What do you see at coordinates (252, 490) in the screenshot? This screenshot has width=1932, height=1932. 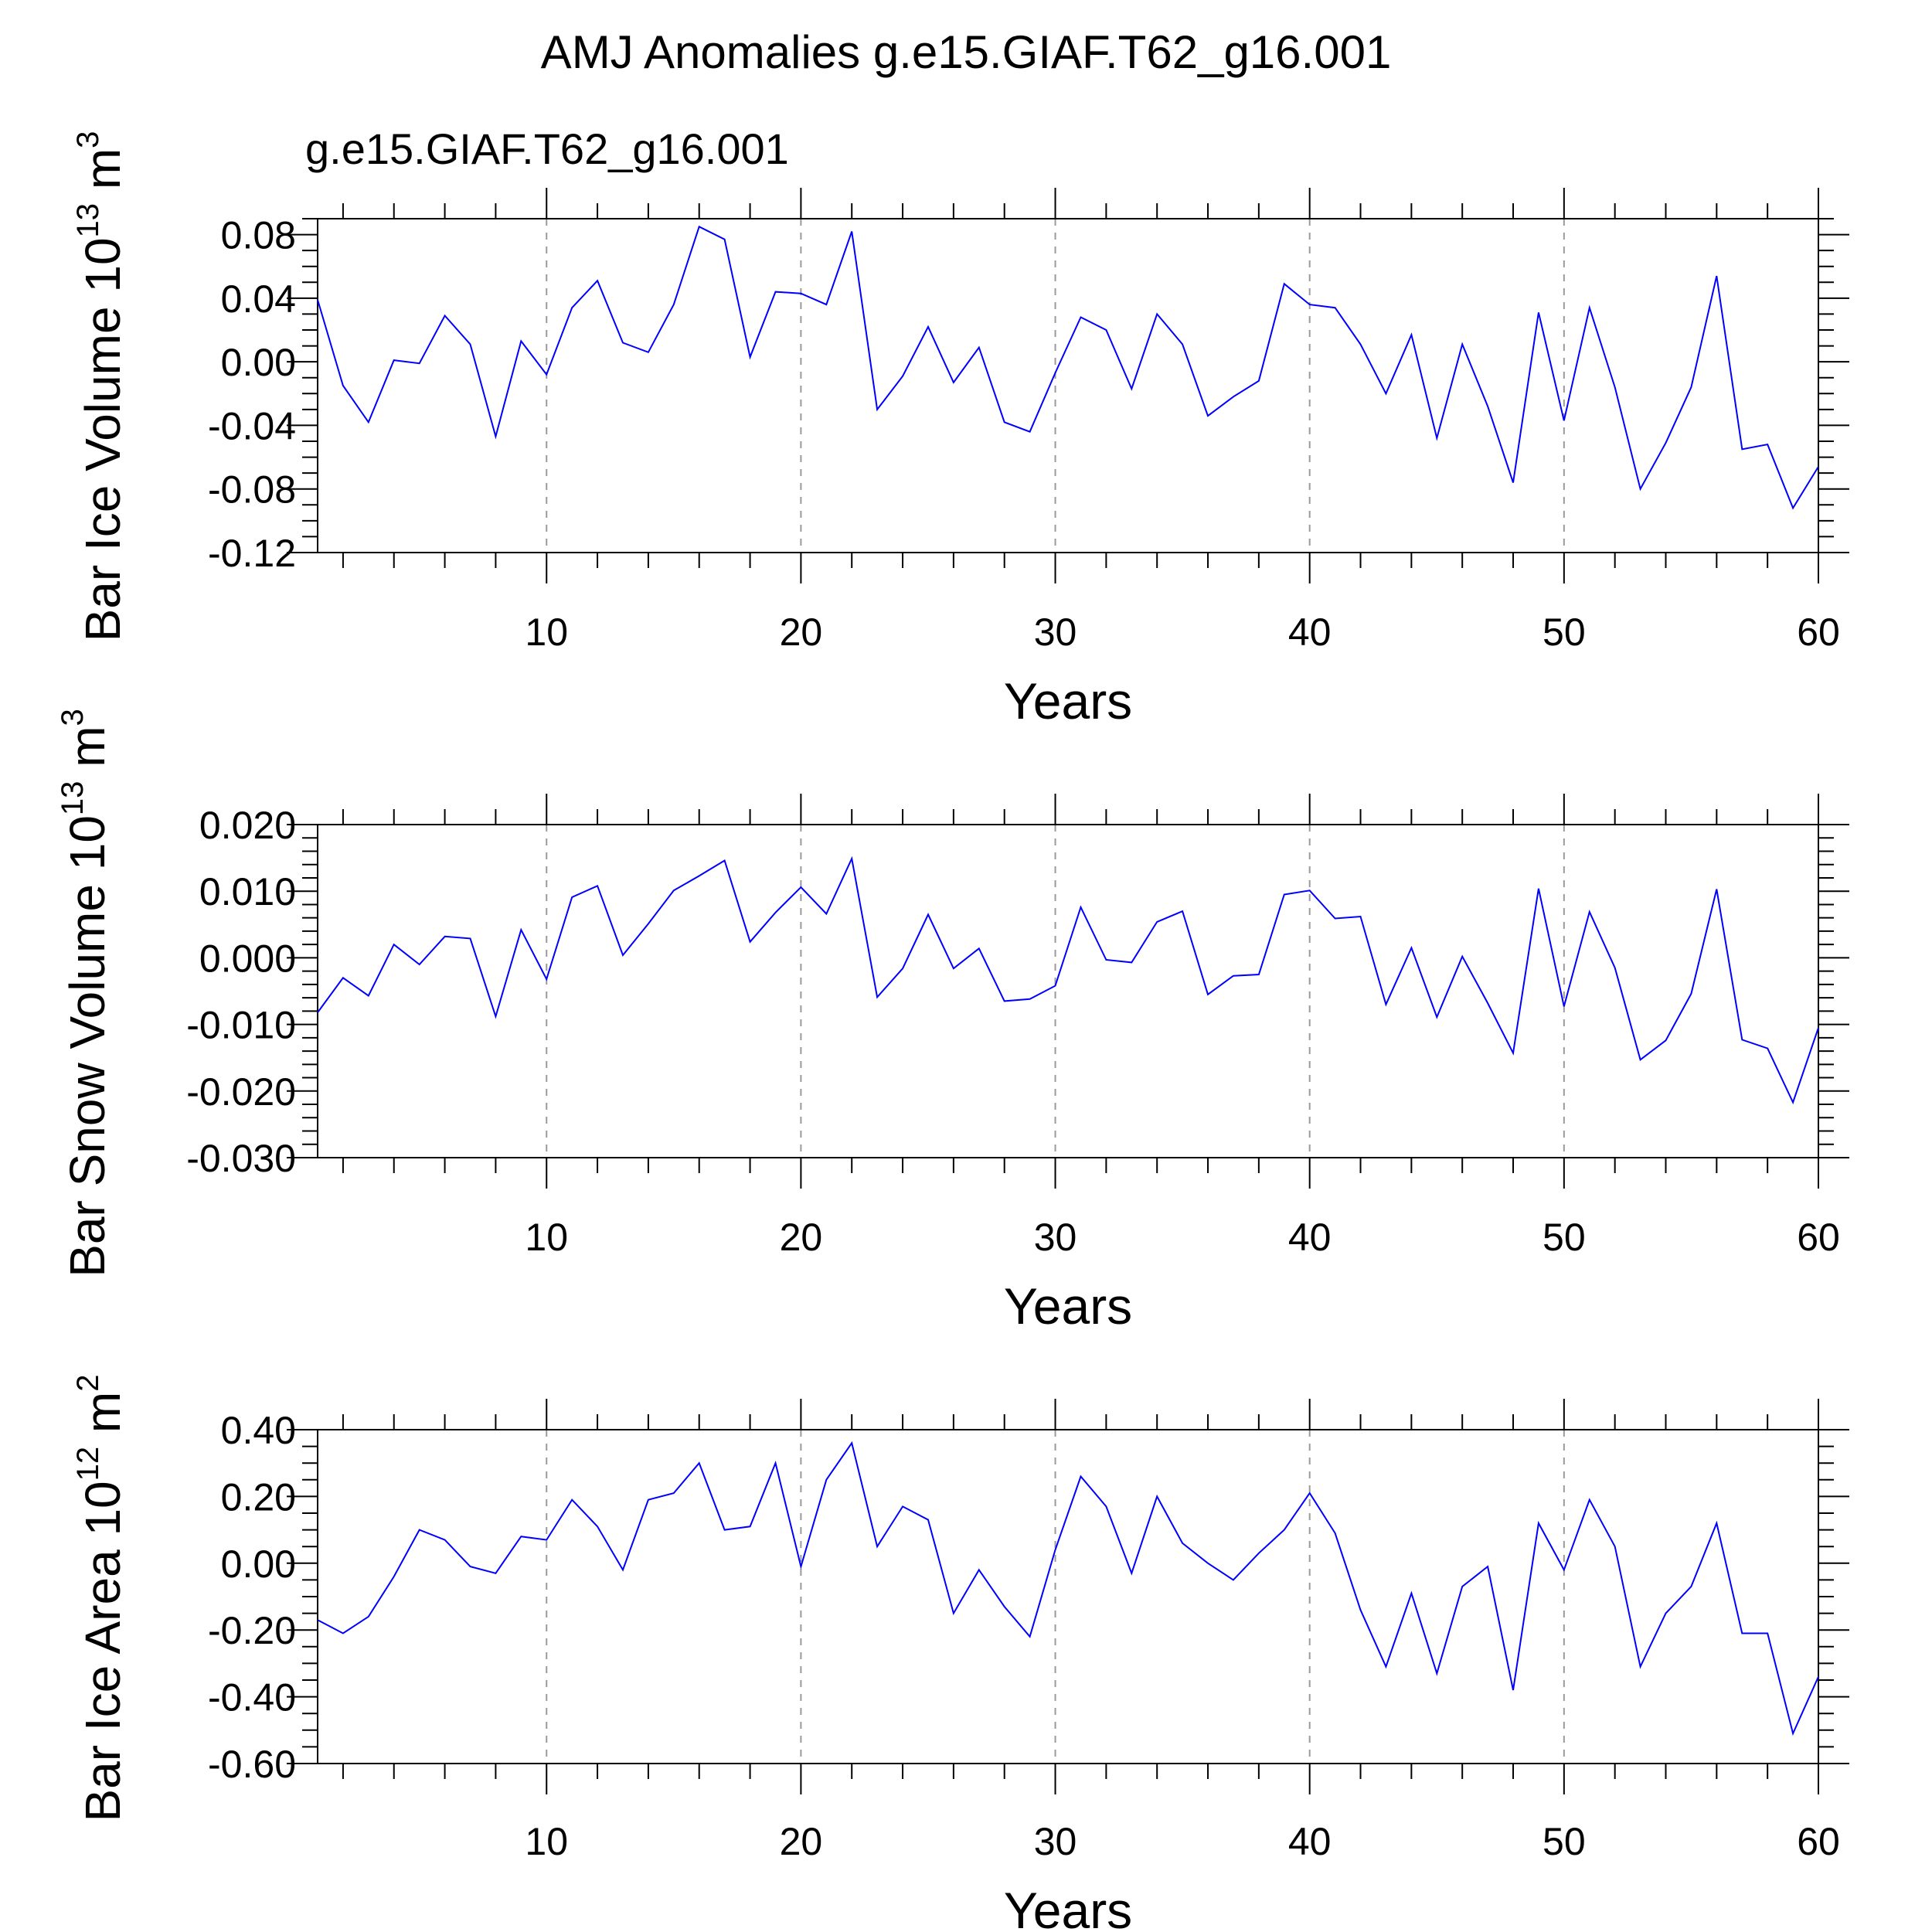 I see `y-tick-label-1: -0.08` at bounding box center [252, 490].